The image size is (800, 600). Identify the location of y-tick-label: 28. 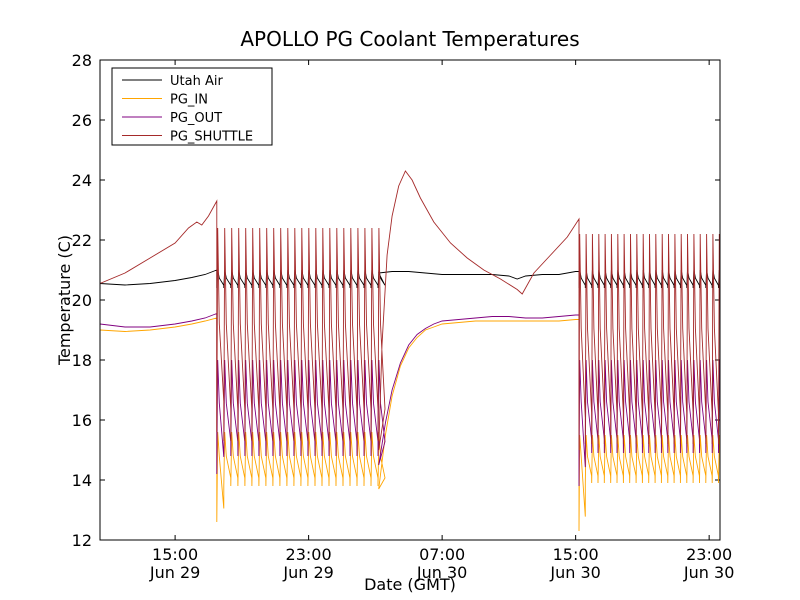
(82, 60).